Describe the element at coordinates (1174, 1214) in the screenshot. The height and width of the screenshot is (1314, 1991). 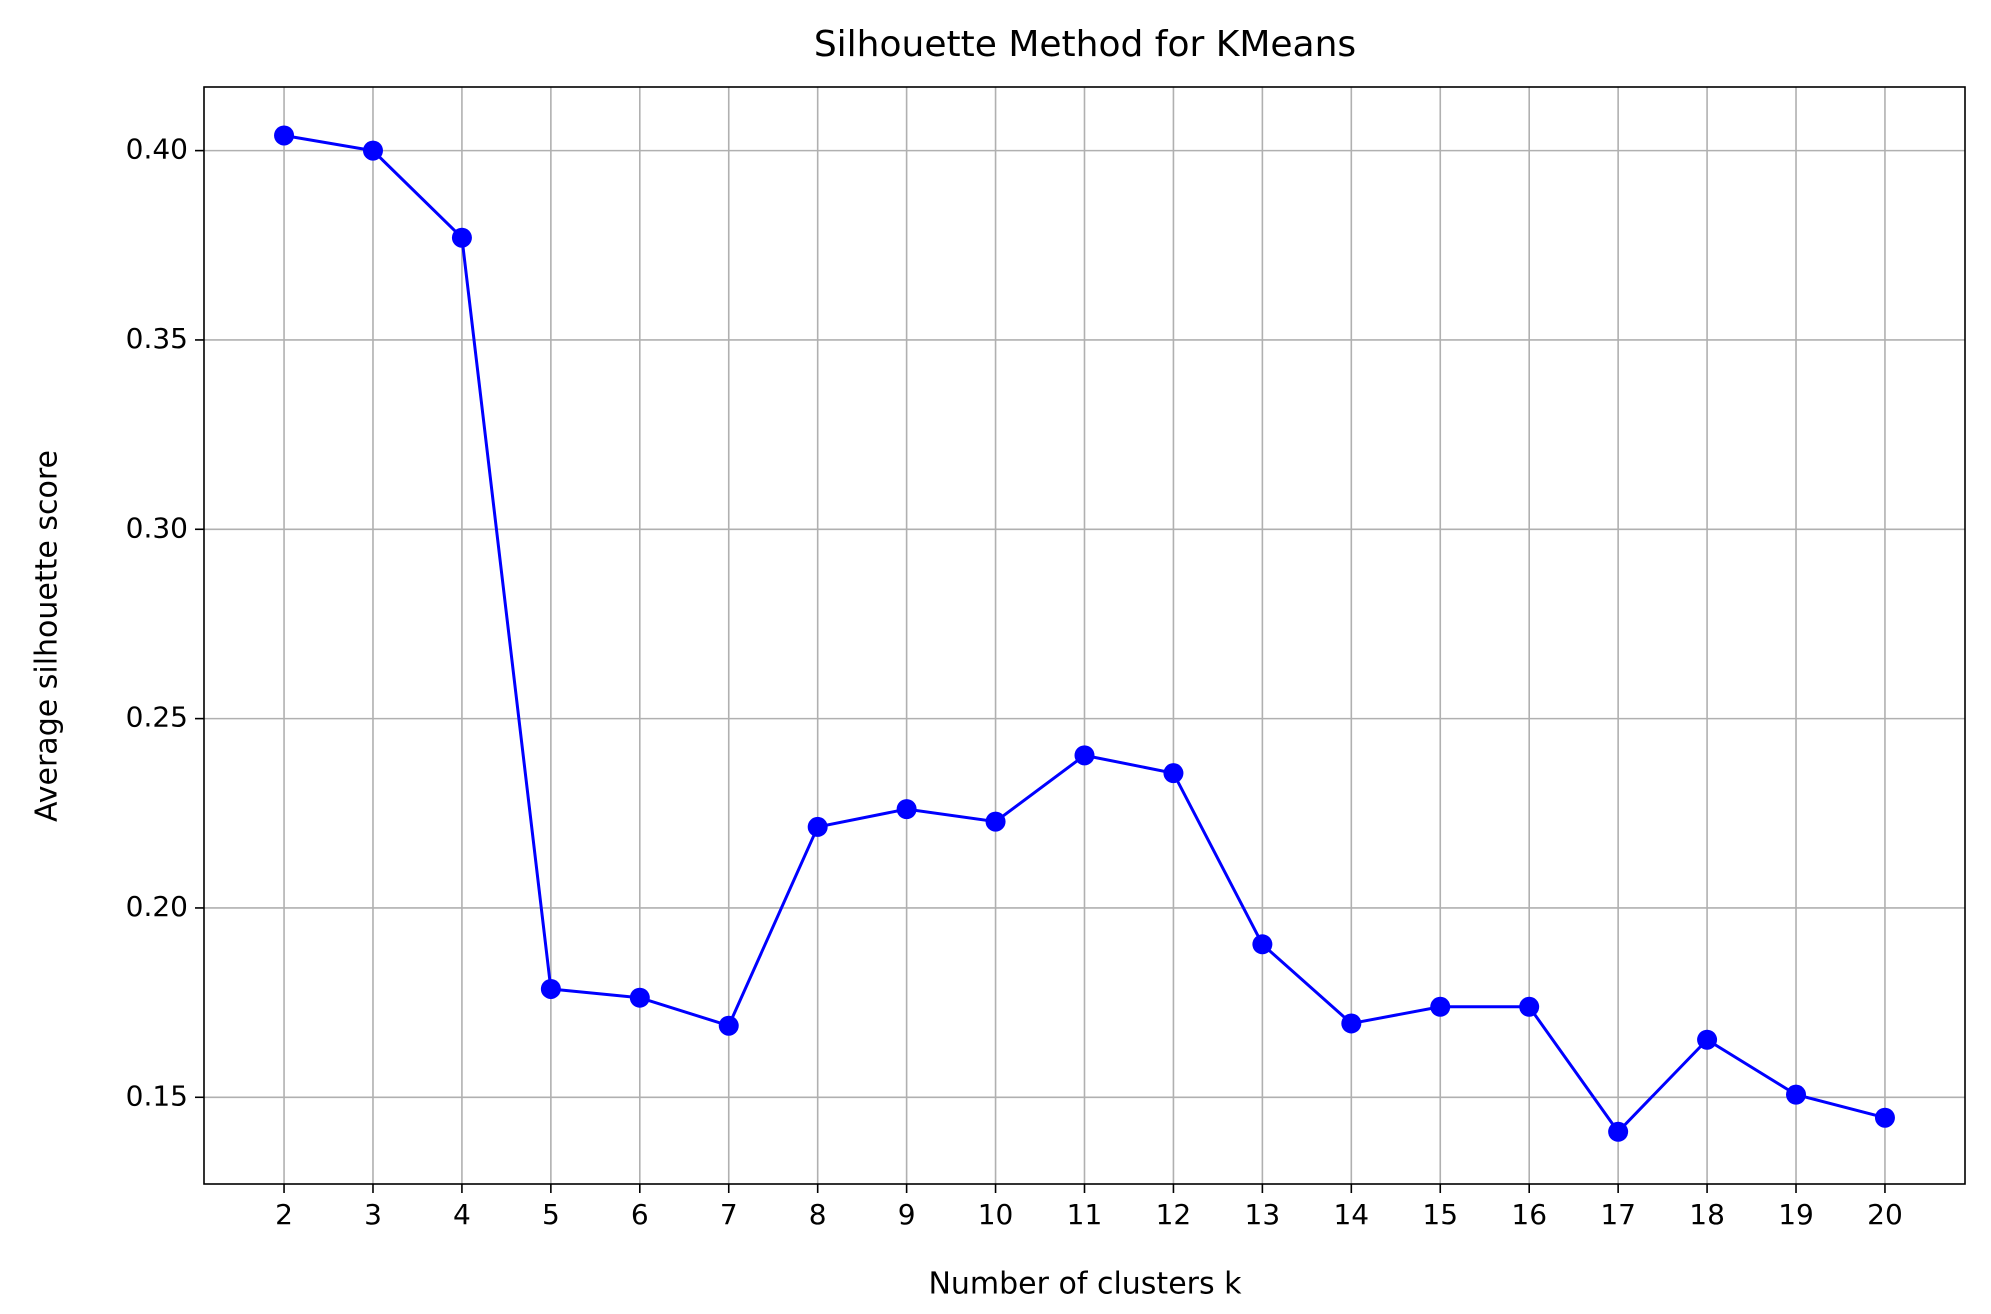
I see `x-tick-label: 12` at that location.